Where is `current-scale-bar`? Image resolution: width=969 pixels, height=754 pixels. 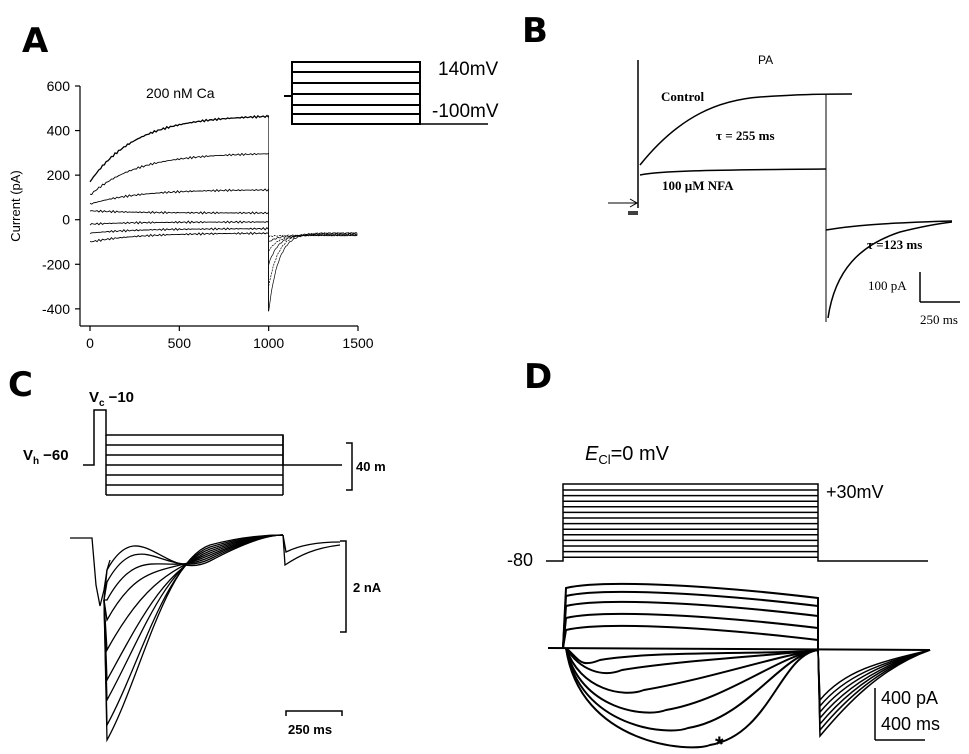
current-scale-bar is located at coordinates (343, 586).